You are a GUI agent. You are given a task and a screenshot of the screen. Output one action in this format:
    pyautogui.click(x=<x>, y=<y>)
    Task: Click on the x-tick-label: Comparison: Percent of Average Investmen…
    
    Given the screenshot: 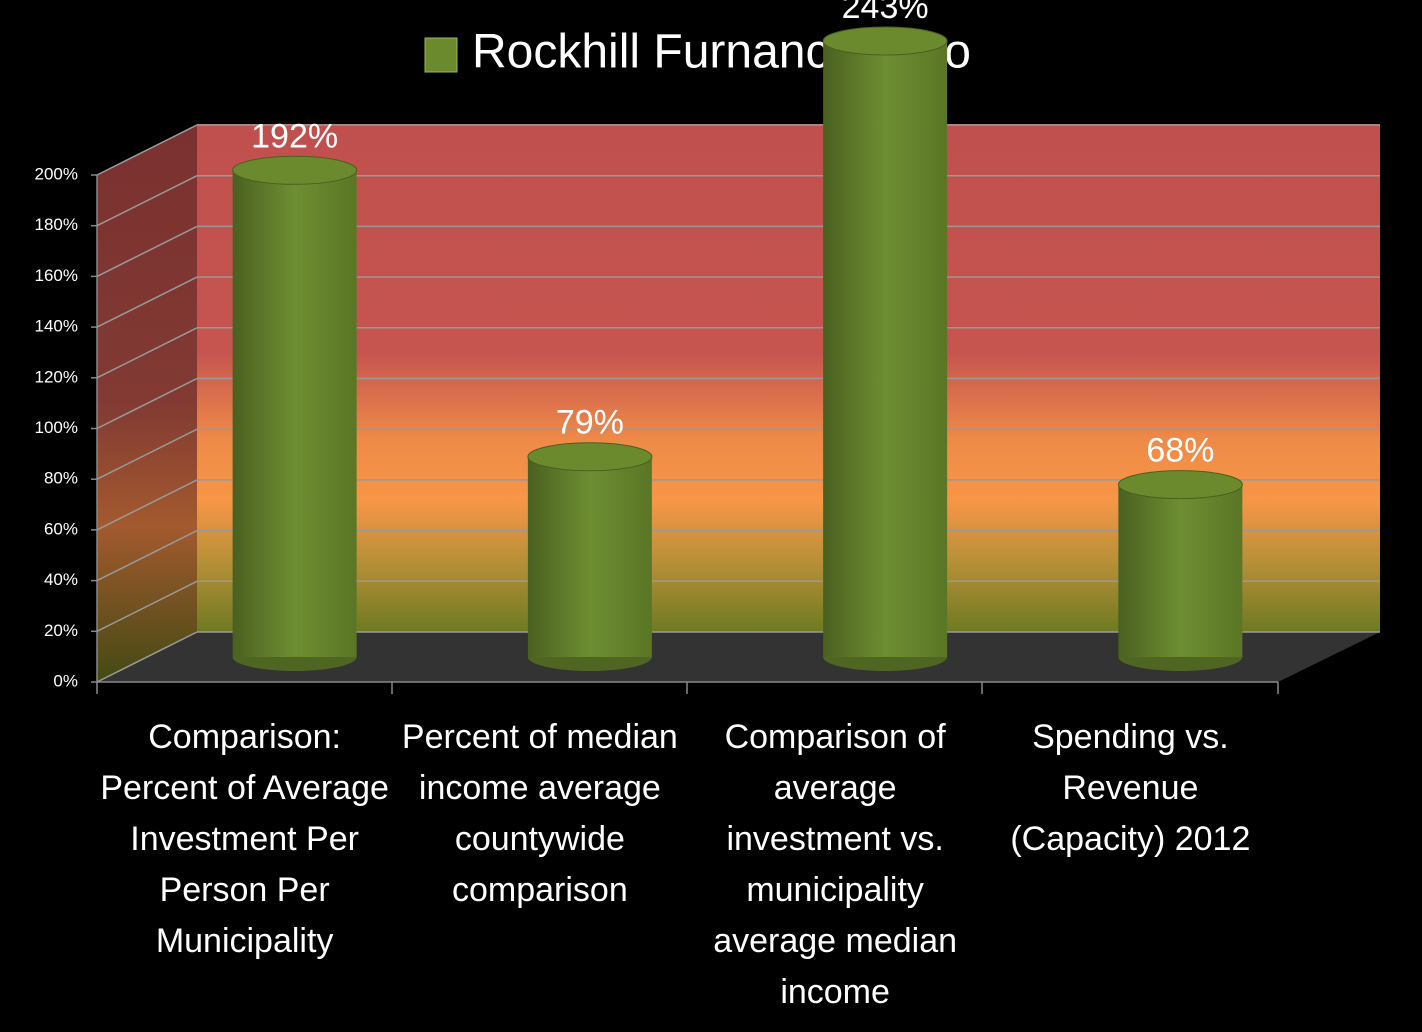 What is the action you would take?
    pyautogui.click(x=244, y=839)
    